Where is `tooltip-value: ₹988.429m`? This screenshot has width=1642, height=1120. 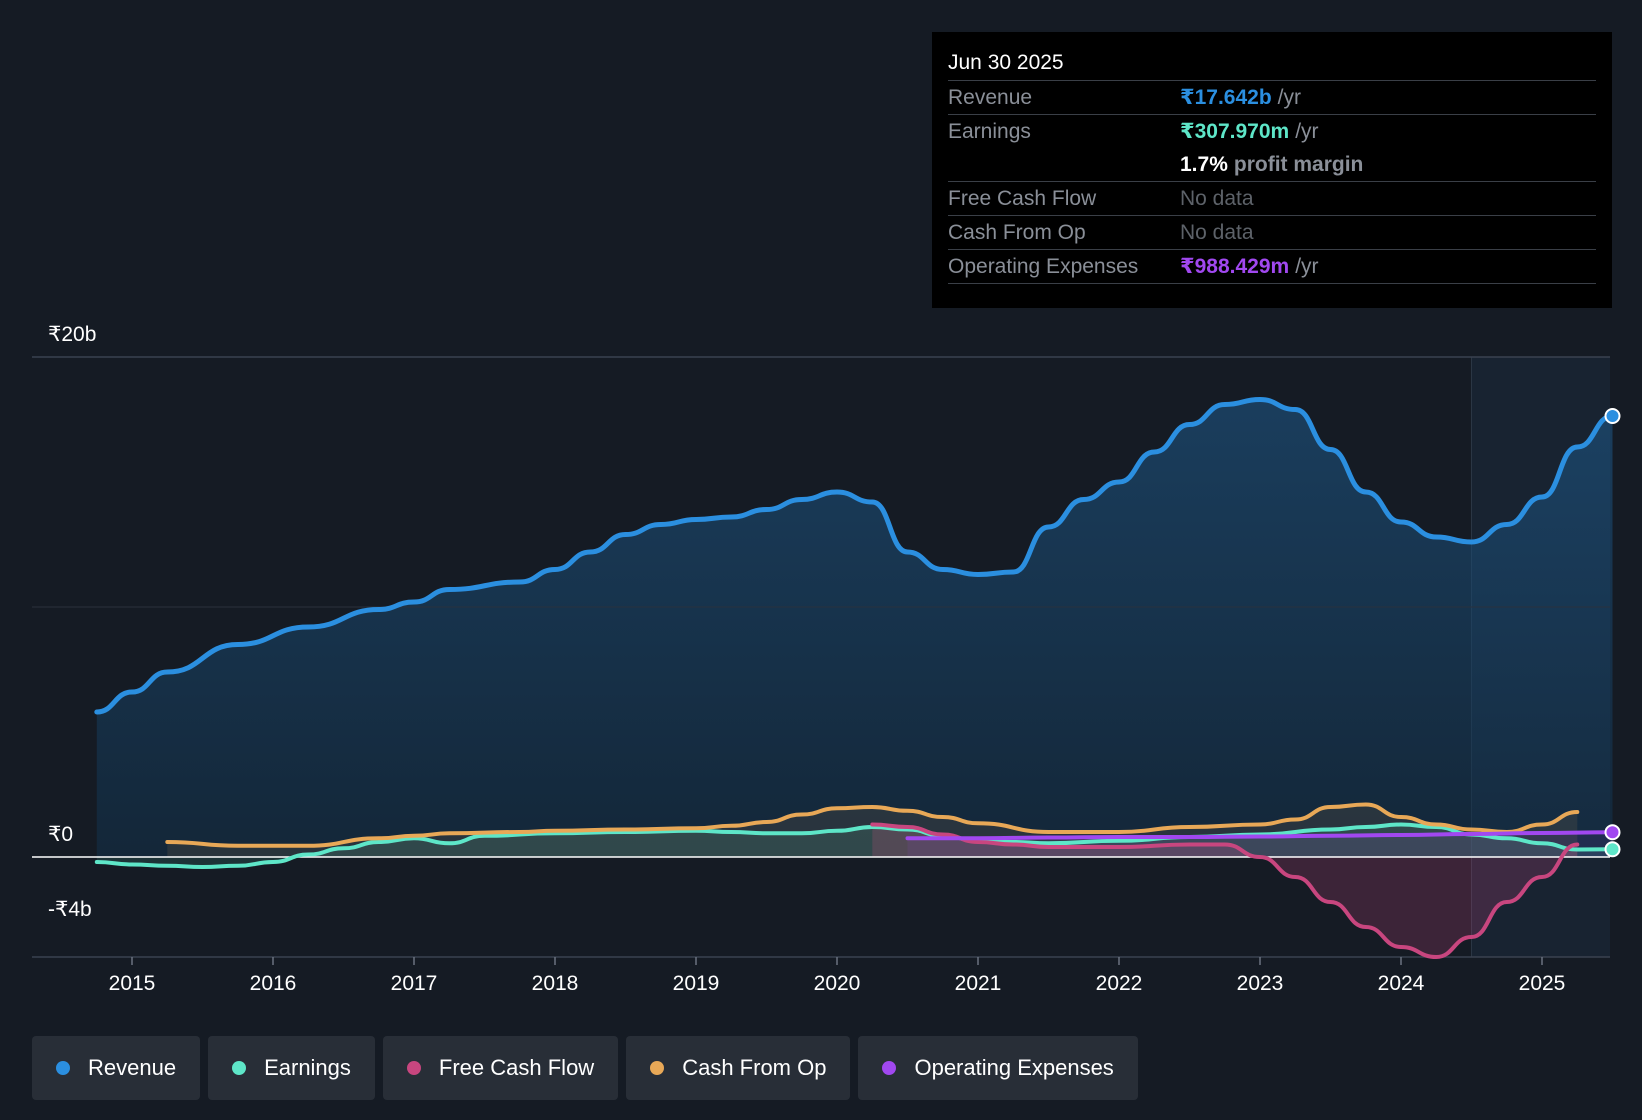 tooltip-value: ₹988.429m is located at coordinates (1235, 266).